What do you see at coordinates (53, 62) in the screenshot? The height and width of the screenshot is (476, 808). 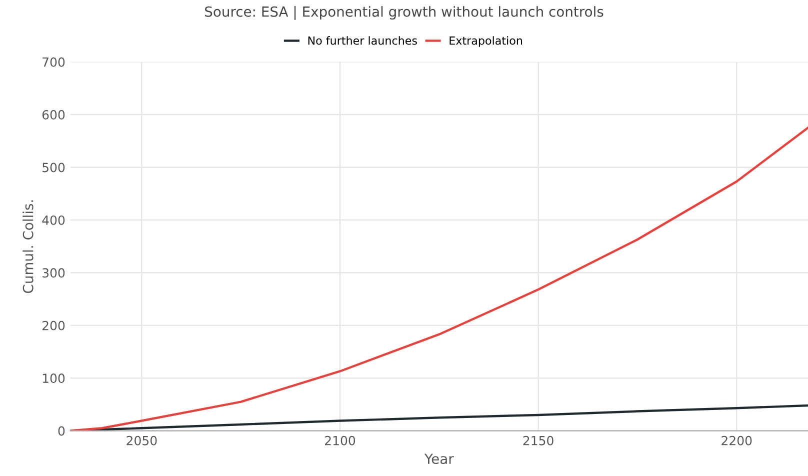 I see `y-tick-label: 700` at bounding box center [53, 62].